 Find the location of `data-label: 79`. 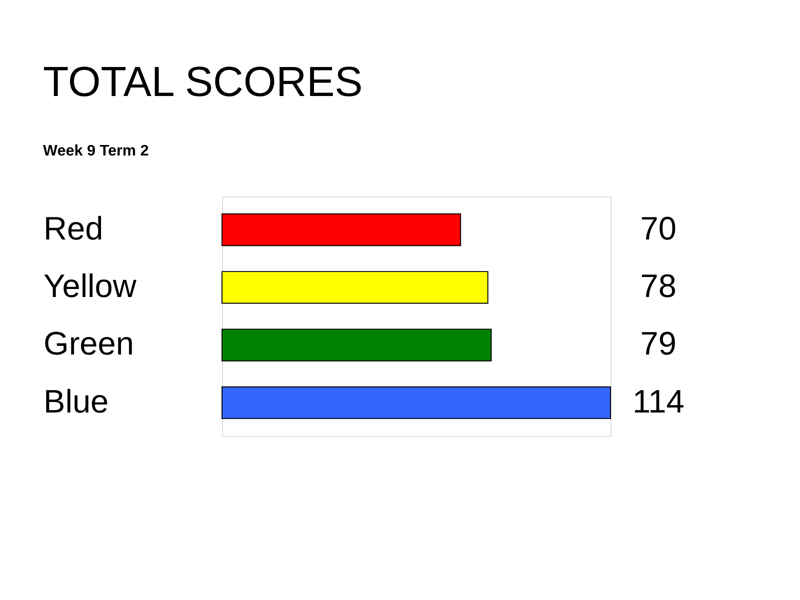

data-label: 79 is located at coordinates (658, 344).